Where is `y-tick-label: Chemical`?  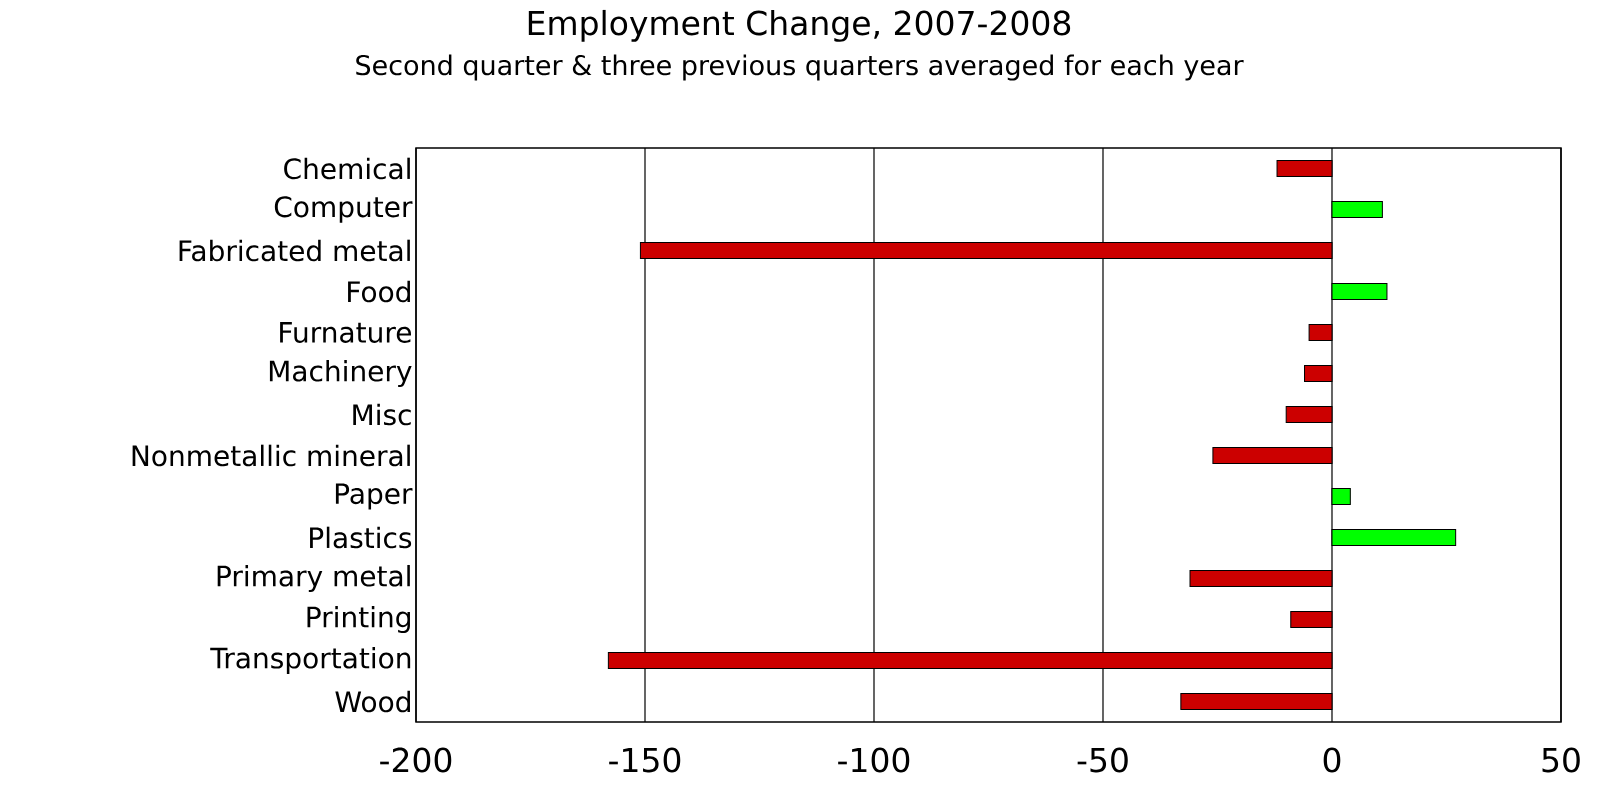
y-tick-label: Chemical is located at coordinates (347, 168).